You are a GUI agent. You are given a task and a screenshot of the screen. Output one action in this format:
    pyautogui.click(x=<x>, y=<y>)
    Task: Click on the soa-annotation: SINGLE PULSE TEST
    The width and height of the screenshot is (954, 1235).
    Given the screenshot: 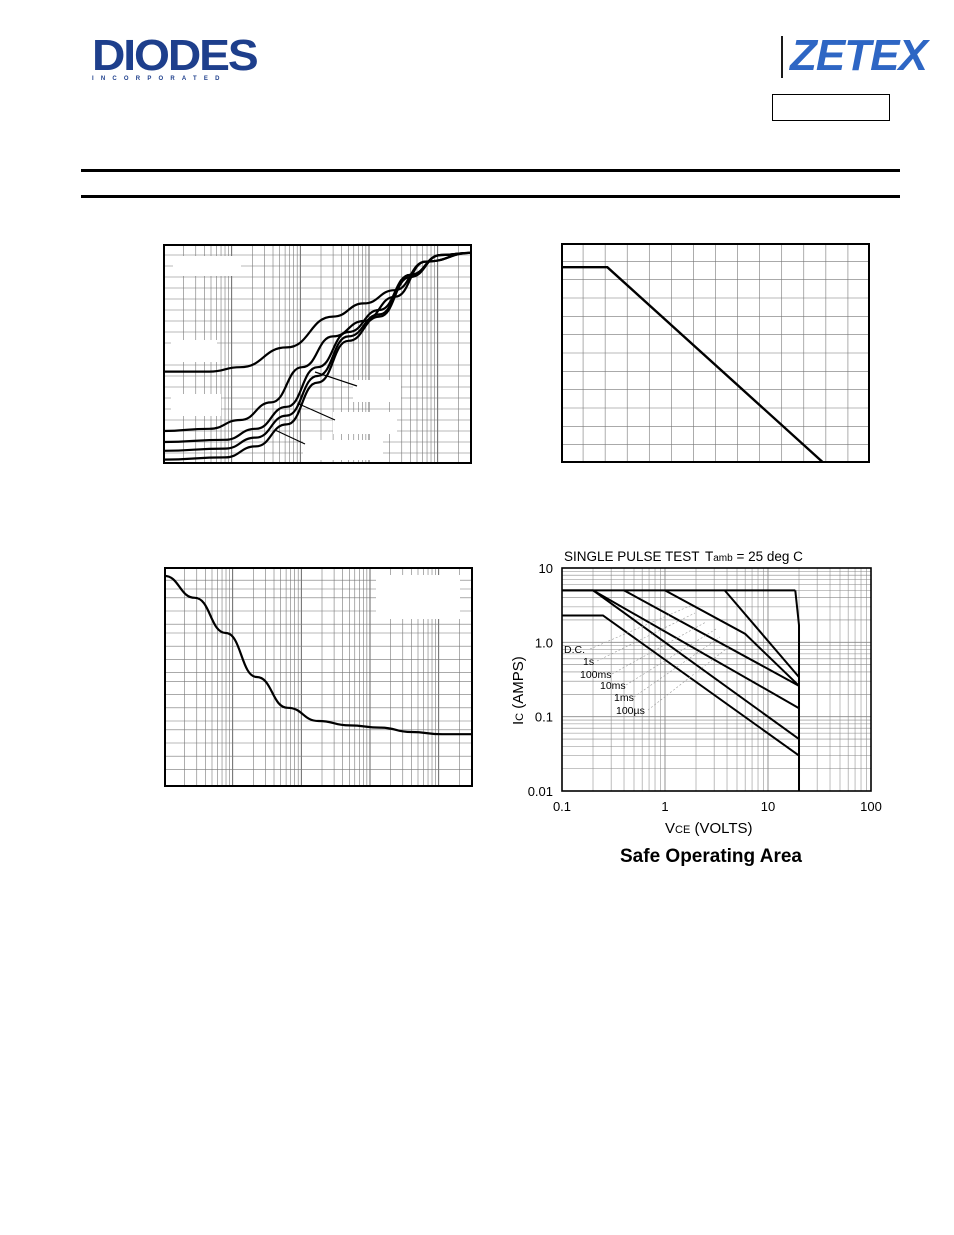 What is the action you would take?
    pyautogui.click(x=632, y=556)
    